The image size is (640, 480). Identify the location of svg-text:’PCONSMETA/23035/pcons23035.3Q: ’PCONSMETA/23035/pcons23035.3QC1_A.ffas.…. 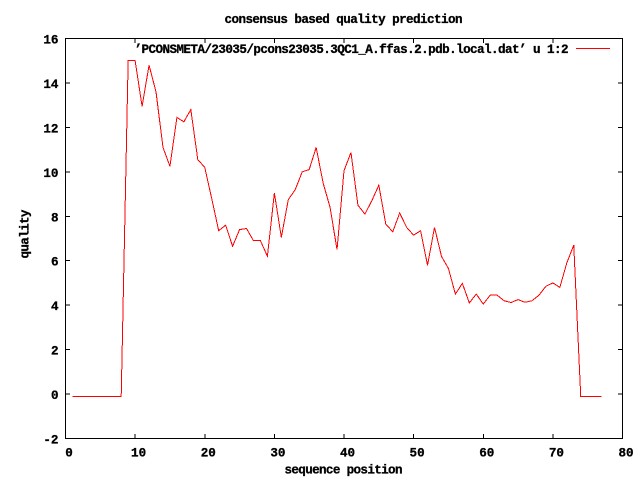
(352, 50).